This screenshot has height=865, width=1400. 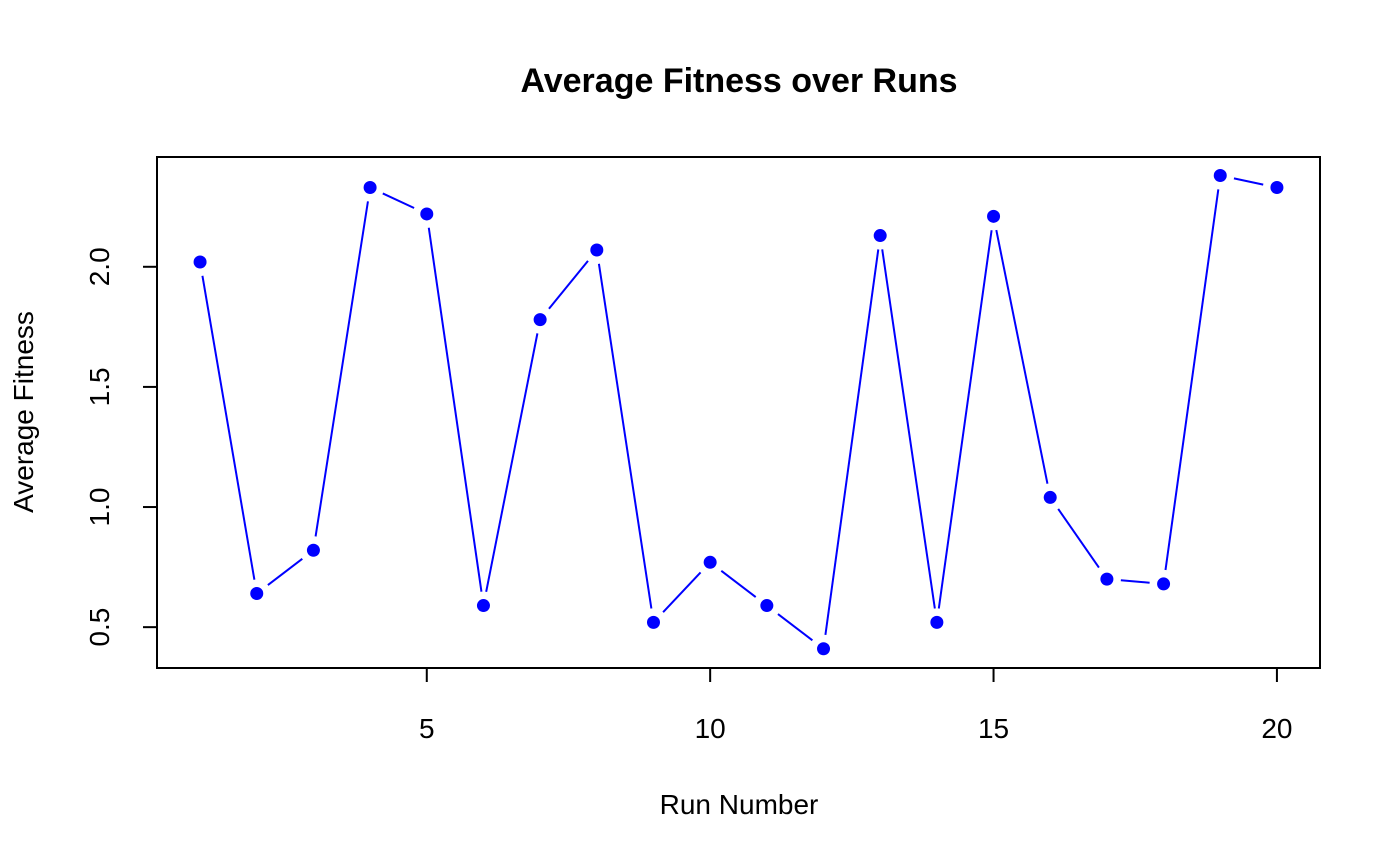 What do you see at coordinates (99, 386) in the screenshot?
I see `y-tick-label: 1.5` at bounding box center [99, 386].